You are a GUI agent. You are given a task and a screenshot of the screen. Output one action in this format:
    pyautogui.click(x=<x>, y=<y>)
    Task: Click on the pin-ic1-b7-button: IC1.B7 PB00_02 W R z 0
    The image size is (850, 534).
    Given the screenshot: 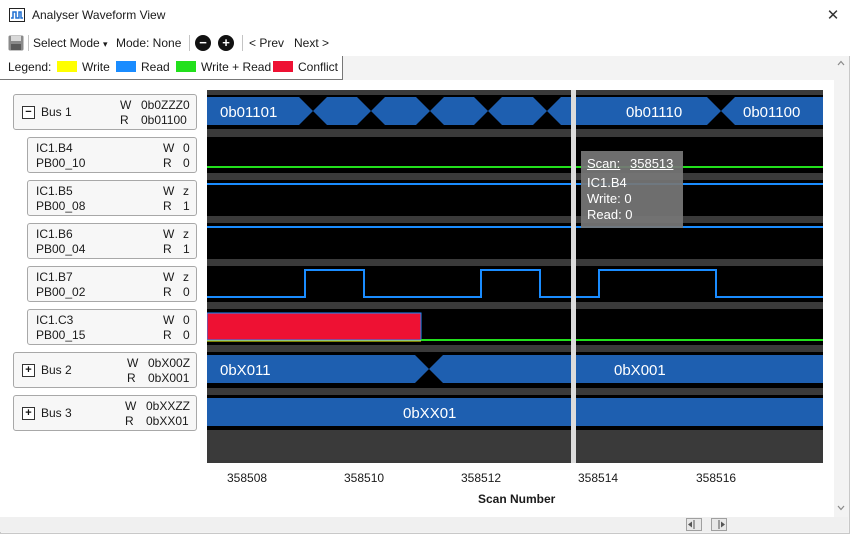 What is the action you would take?
    pyautogui.click(x=112, y=284)
    